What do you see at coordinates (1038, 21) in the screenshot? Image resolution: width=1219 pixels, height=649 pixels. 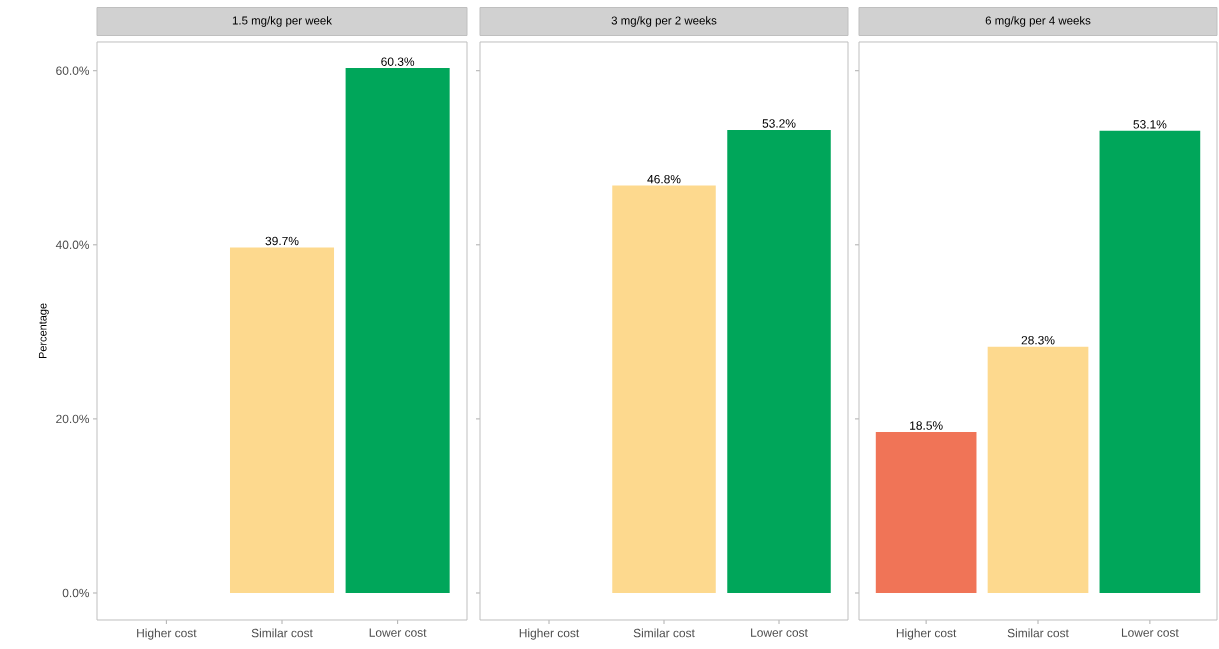 I see `chart-title: 6 mg/kg per 4 weeks` at bounding box center [1038, 21].